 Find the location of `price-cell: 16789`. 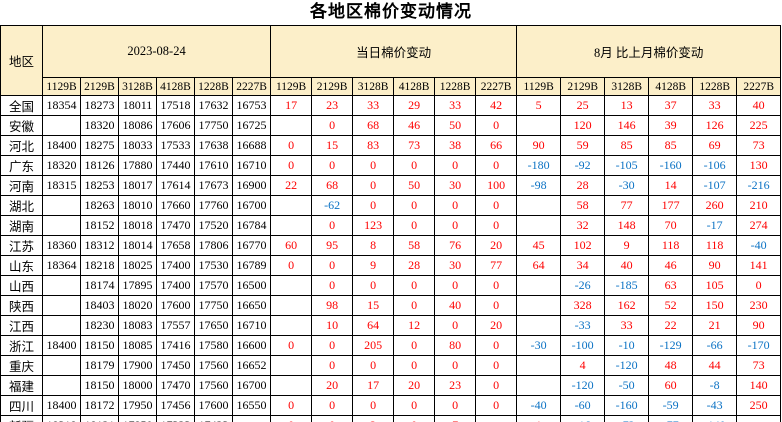

price-cell: 16789 is located at coordinates (251, 265).